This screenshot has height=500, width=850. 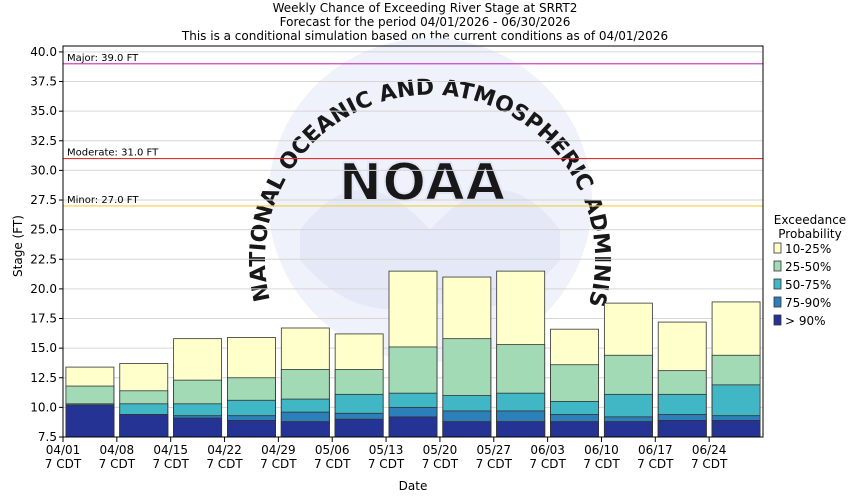 What do you see at coordinates (422, 183) in the screenshot?
I see `noaa-center-text: NOAA` at bounding box center [422, 183].